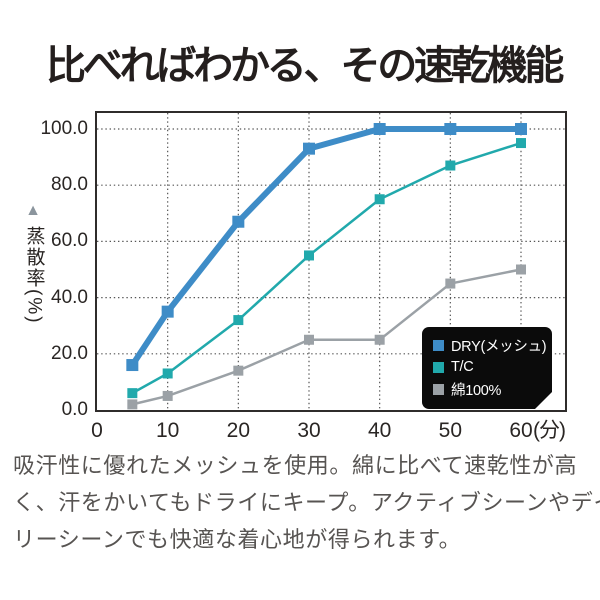 The image size is (600, 600). What do you see at coordinates (462, 367) in the screenshot?
I see `legend-label: T/C` at bounding box center [462, 367].